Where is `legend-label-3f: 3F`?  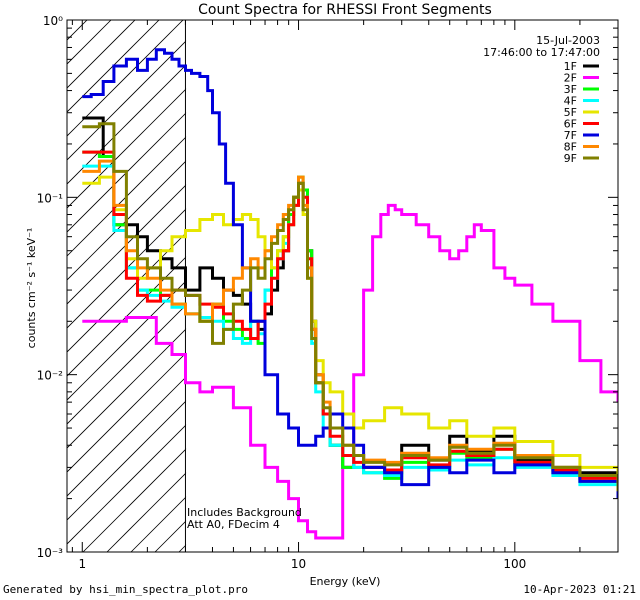 legend-label-3f: 3F is located at coordinates (570, 89).